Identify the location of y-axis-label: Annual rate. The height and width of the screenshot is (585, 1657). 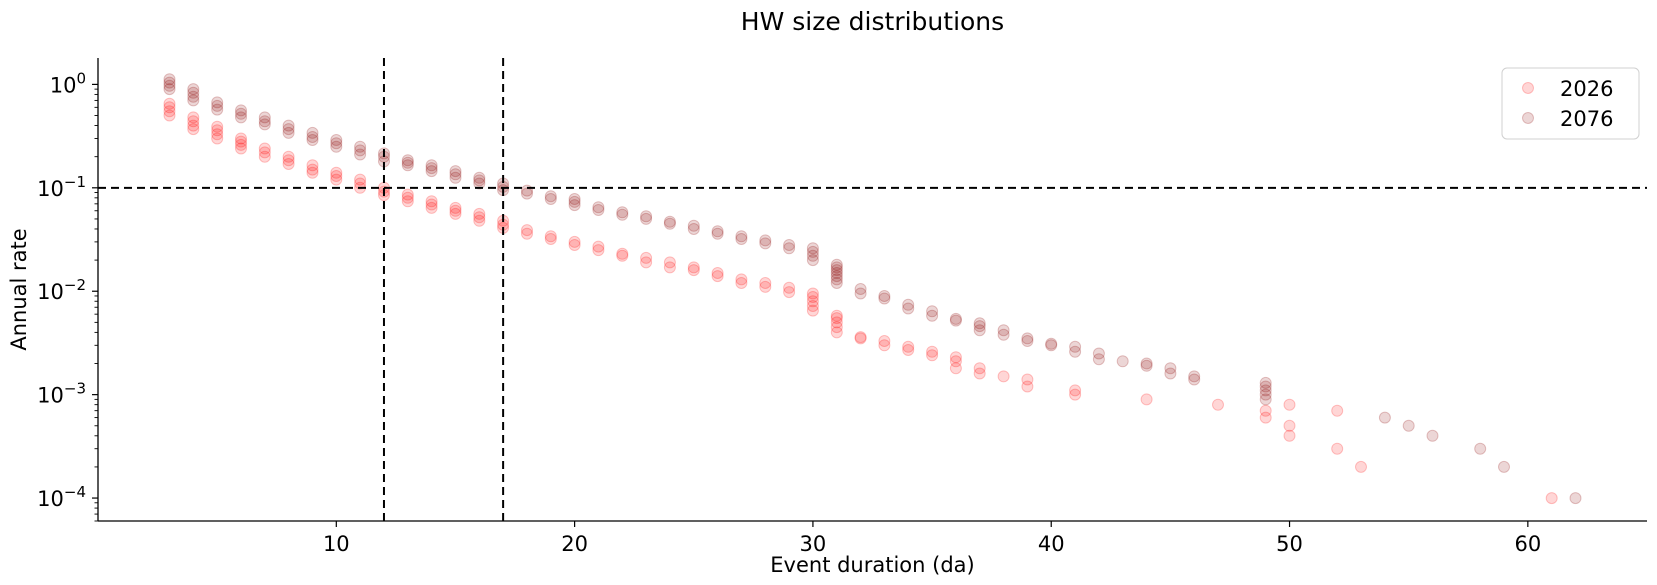
(19, 289).